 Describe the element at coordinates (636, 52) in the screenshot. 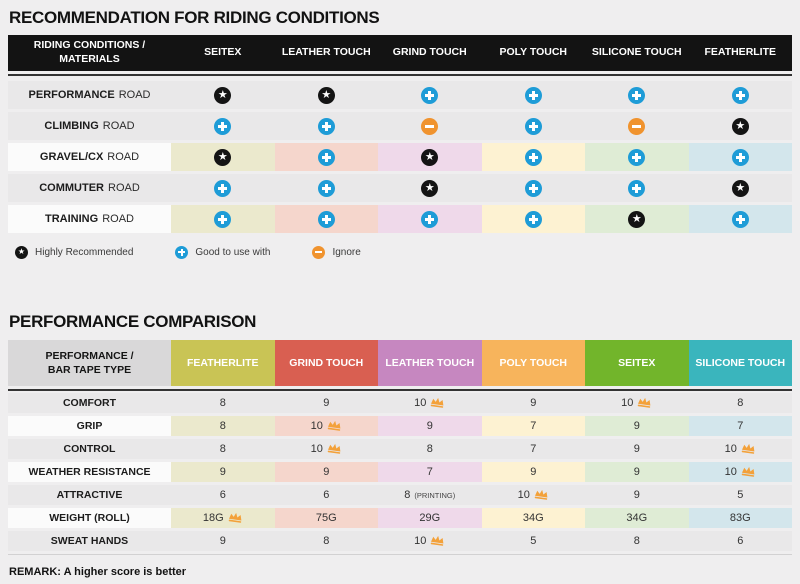

I see `rec-column-header: SILICONE TOUCH` at that location.